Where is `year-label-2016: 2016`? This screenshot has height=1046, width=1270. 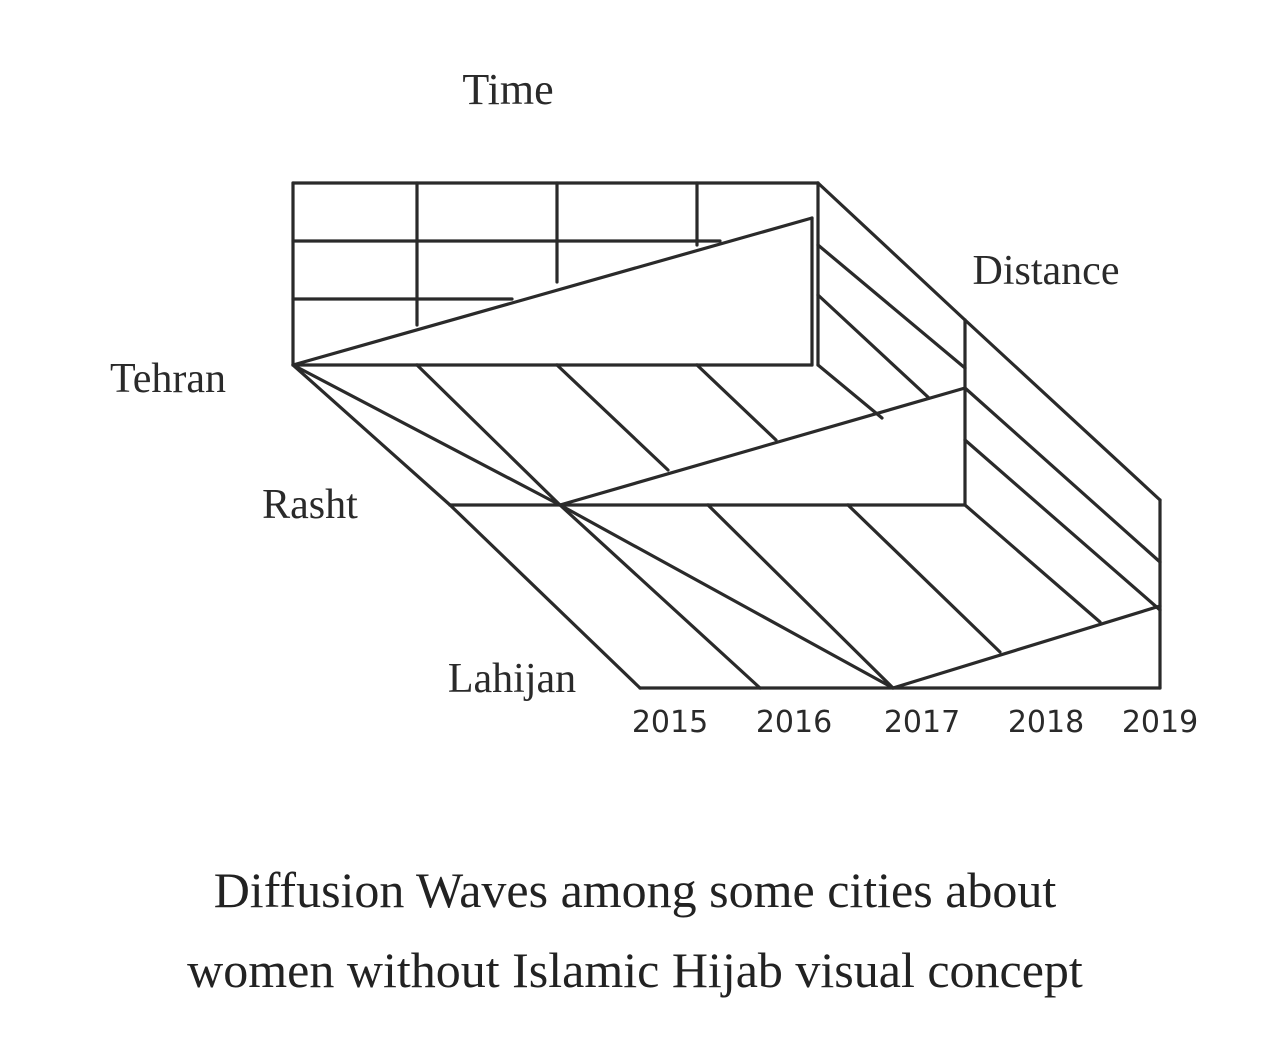
year-label-2016: 2016 is located at coordinates (794, 722).